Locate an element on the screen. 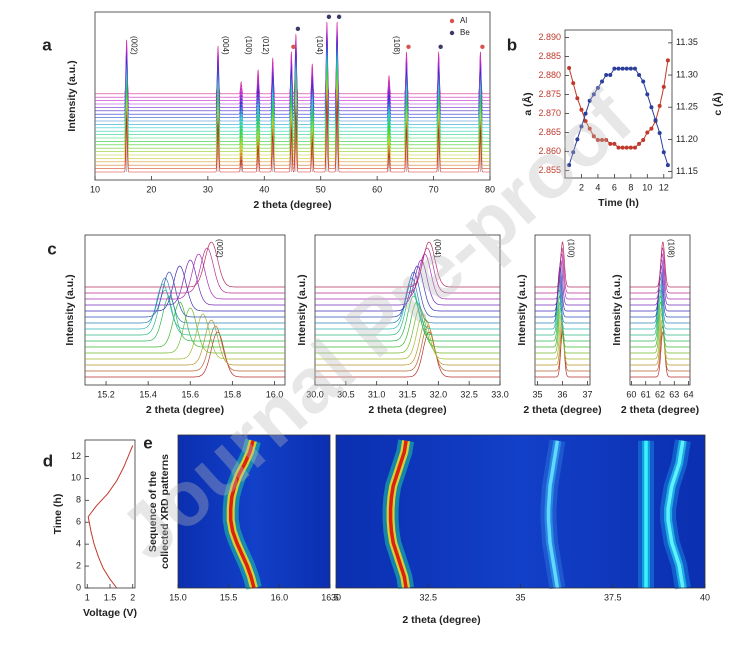  y-axis-label: c (Å) is located at coordinates (717, 103).